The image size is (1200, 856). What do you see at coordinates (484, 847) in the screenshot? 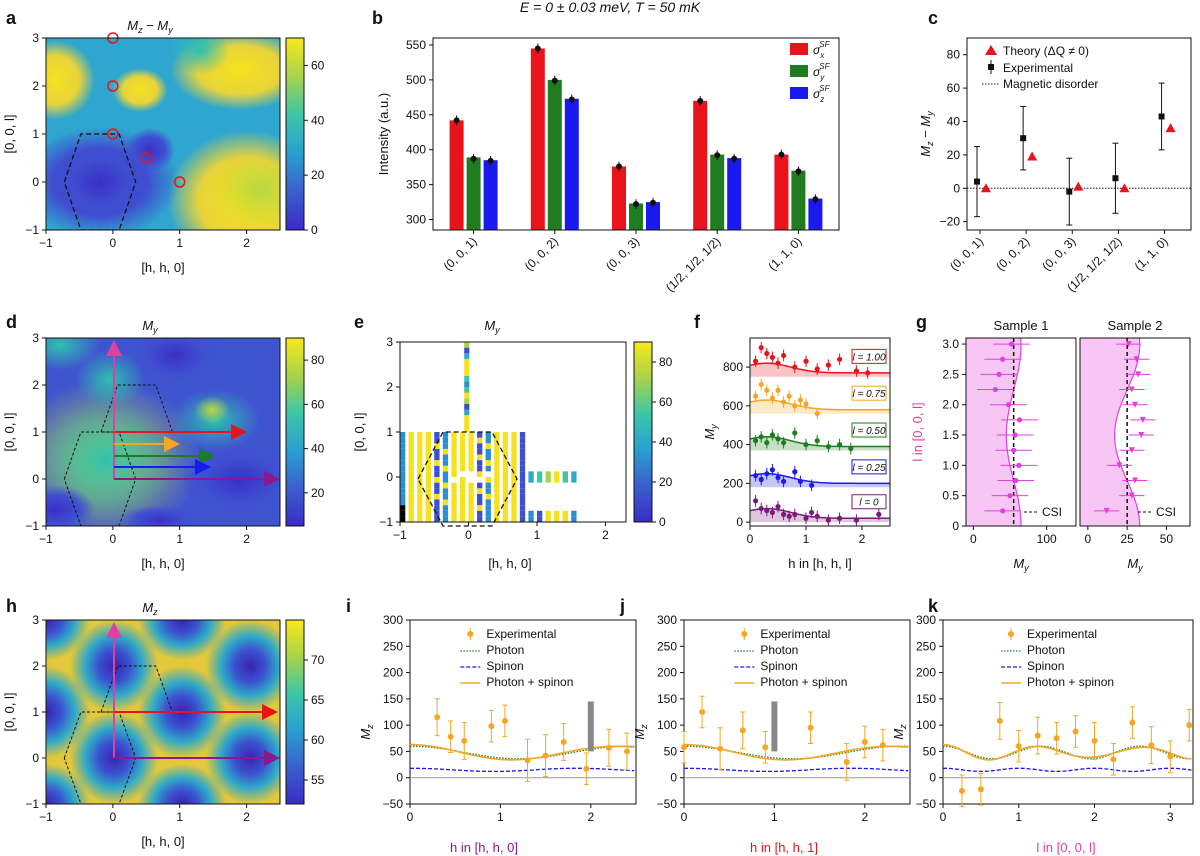
I see `panel-i-xlabel: h in [h, h, 0]` at bounding box center [484, 847].